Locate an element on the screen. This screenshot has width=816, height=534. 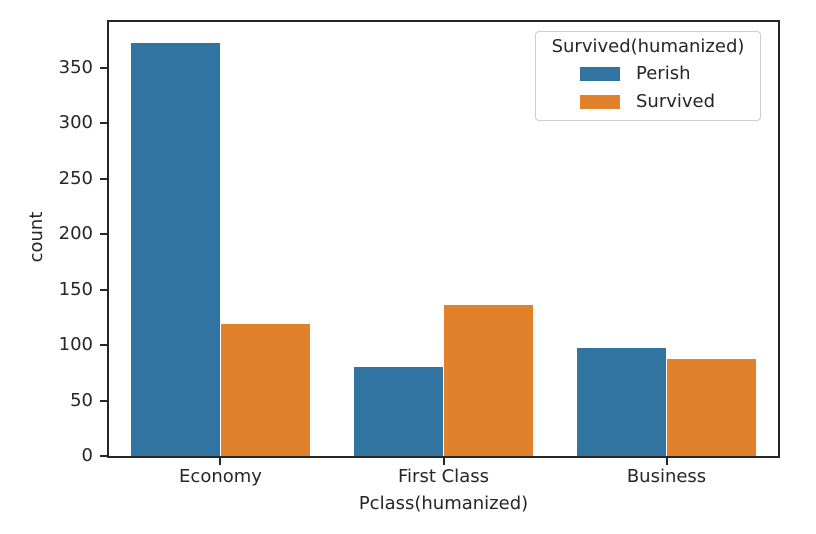
y-axis-label: count is located at coordinates (36, 237).